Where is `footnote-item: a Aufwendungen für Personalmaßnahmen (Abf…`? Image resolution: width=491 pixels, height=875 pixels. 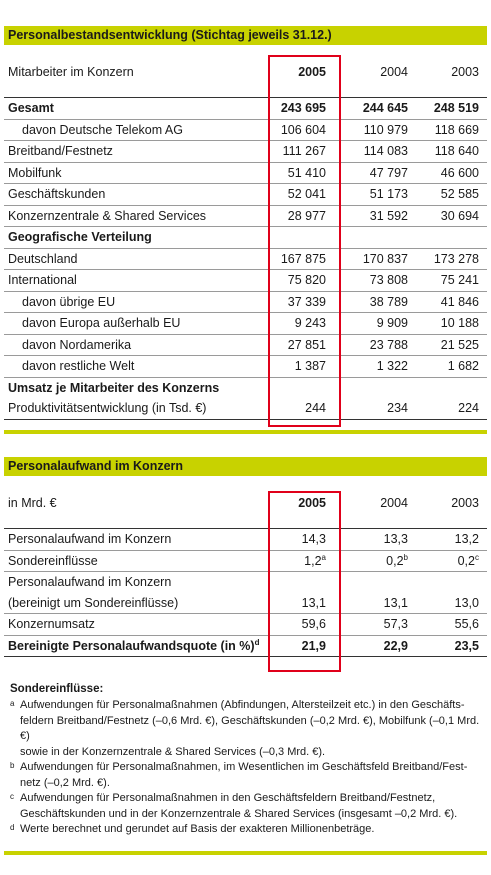
footnote-item: a Aufwendungen für Personalmaßnahmen (Abf… is located at coordinates (245, 729).